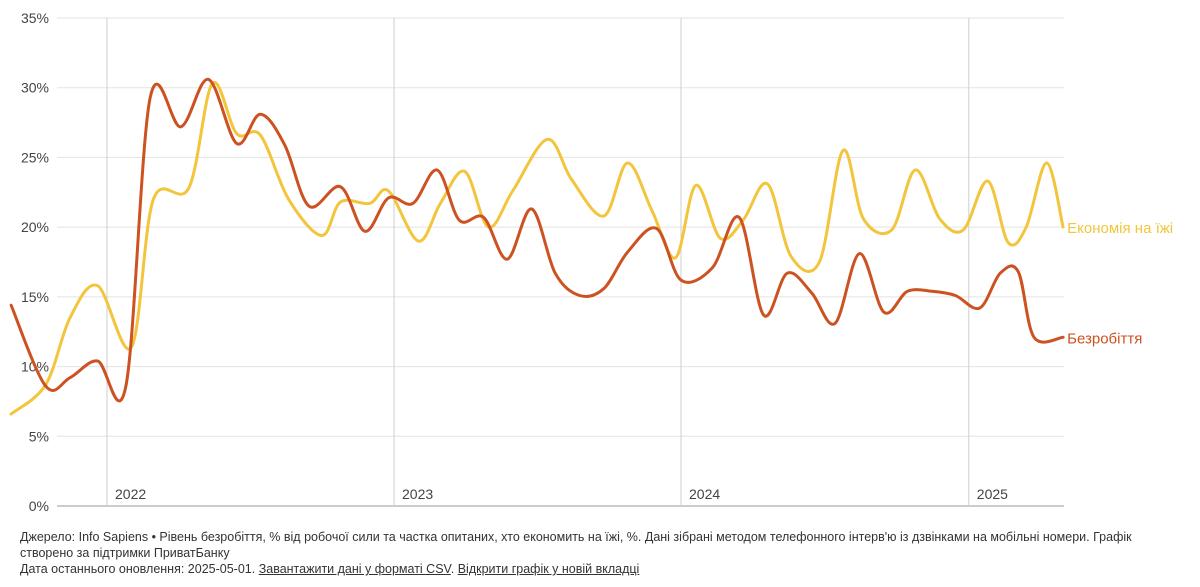 The height and width of the screenshot is (587, 1200). What do you see at coordinates (35, 262) in the screenshot?
I see `y-axis: 0%5%10%15%20%25%30%35%` at bounding box center [35, 262].